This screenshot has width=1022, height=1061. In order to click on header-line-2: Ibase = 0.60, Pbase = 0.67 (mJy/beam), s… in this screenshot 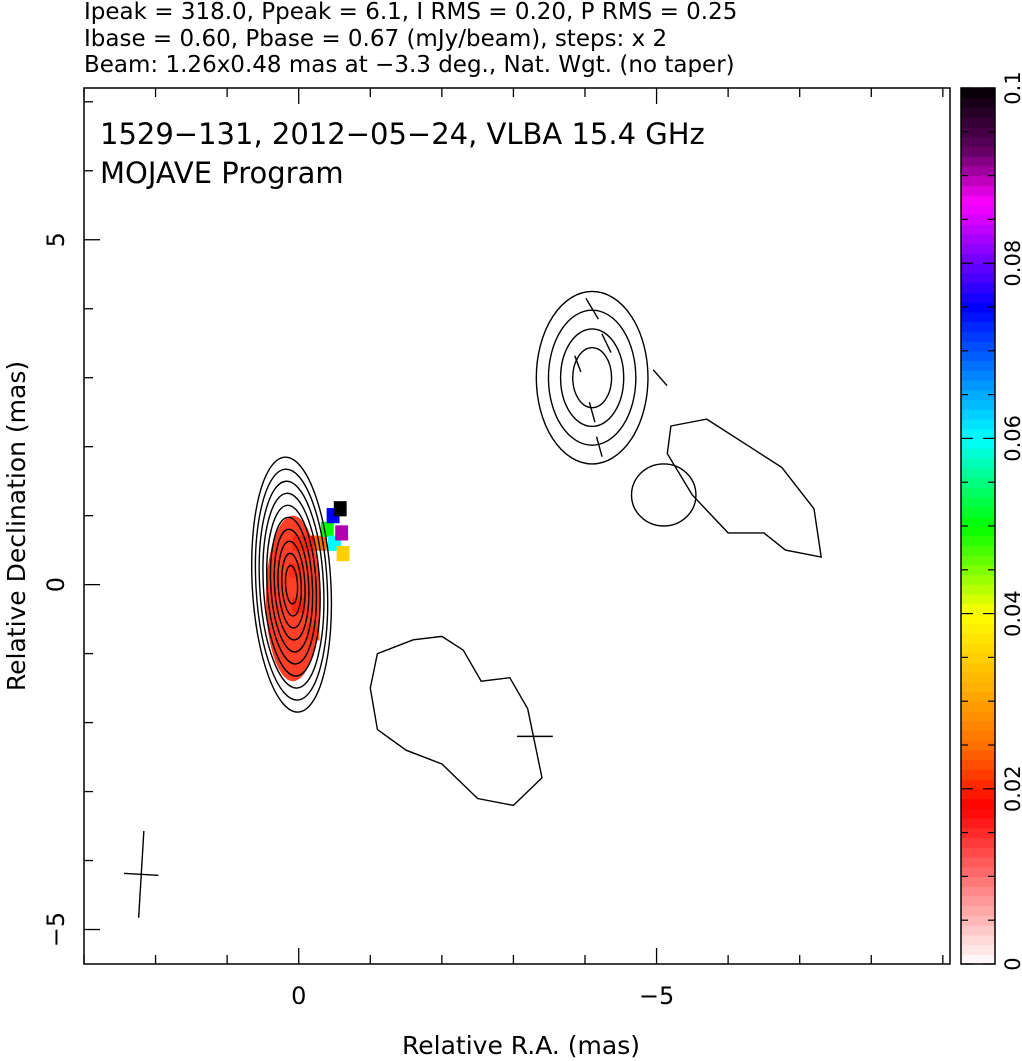, I will do `click(376, 39)`.